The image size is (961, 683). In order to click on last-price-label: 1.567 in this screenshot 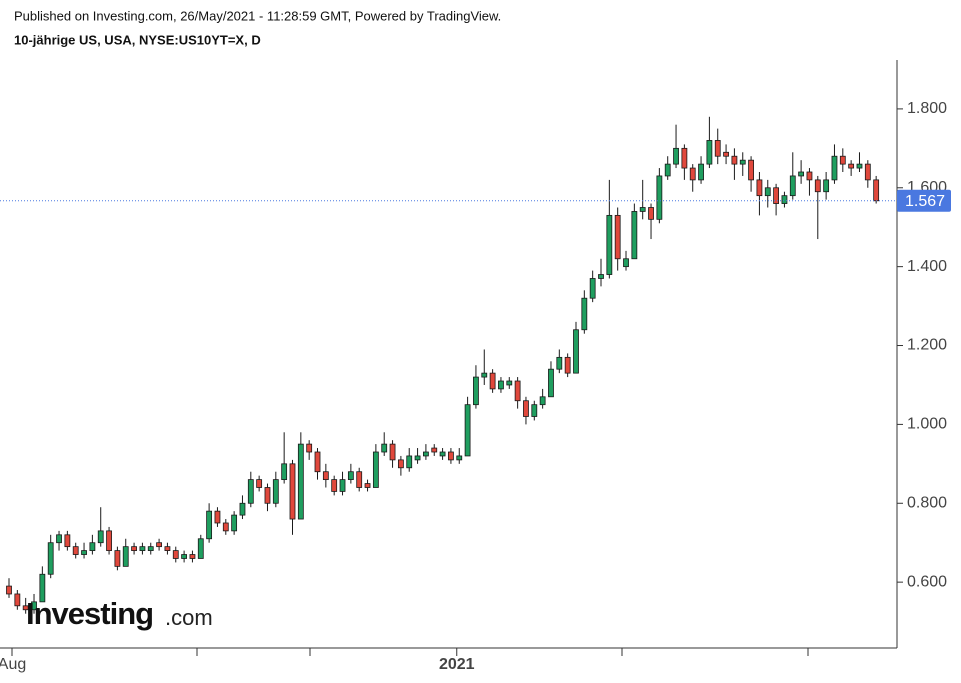, I will do `click(925, 201)`.